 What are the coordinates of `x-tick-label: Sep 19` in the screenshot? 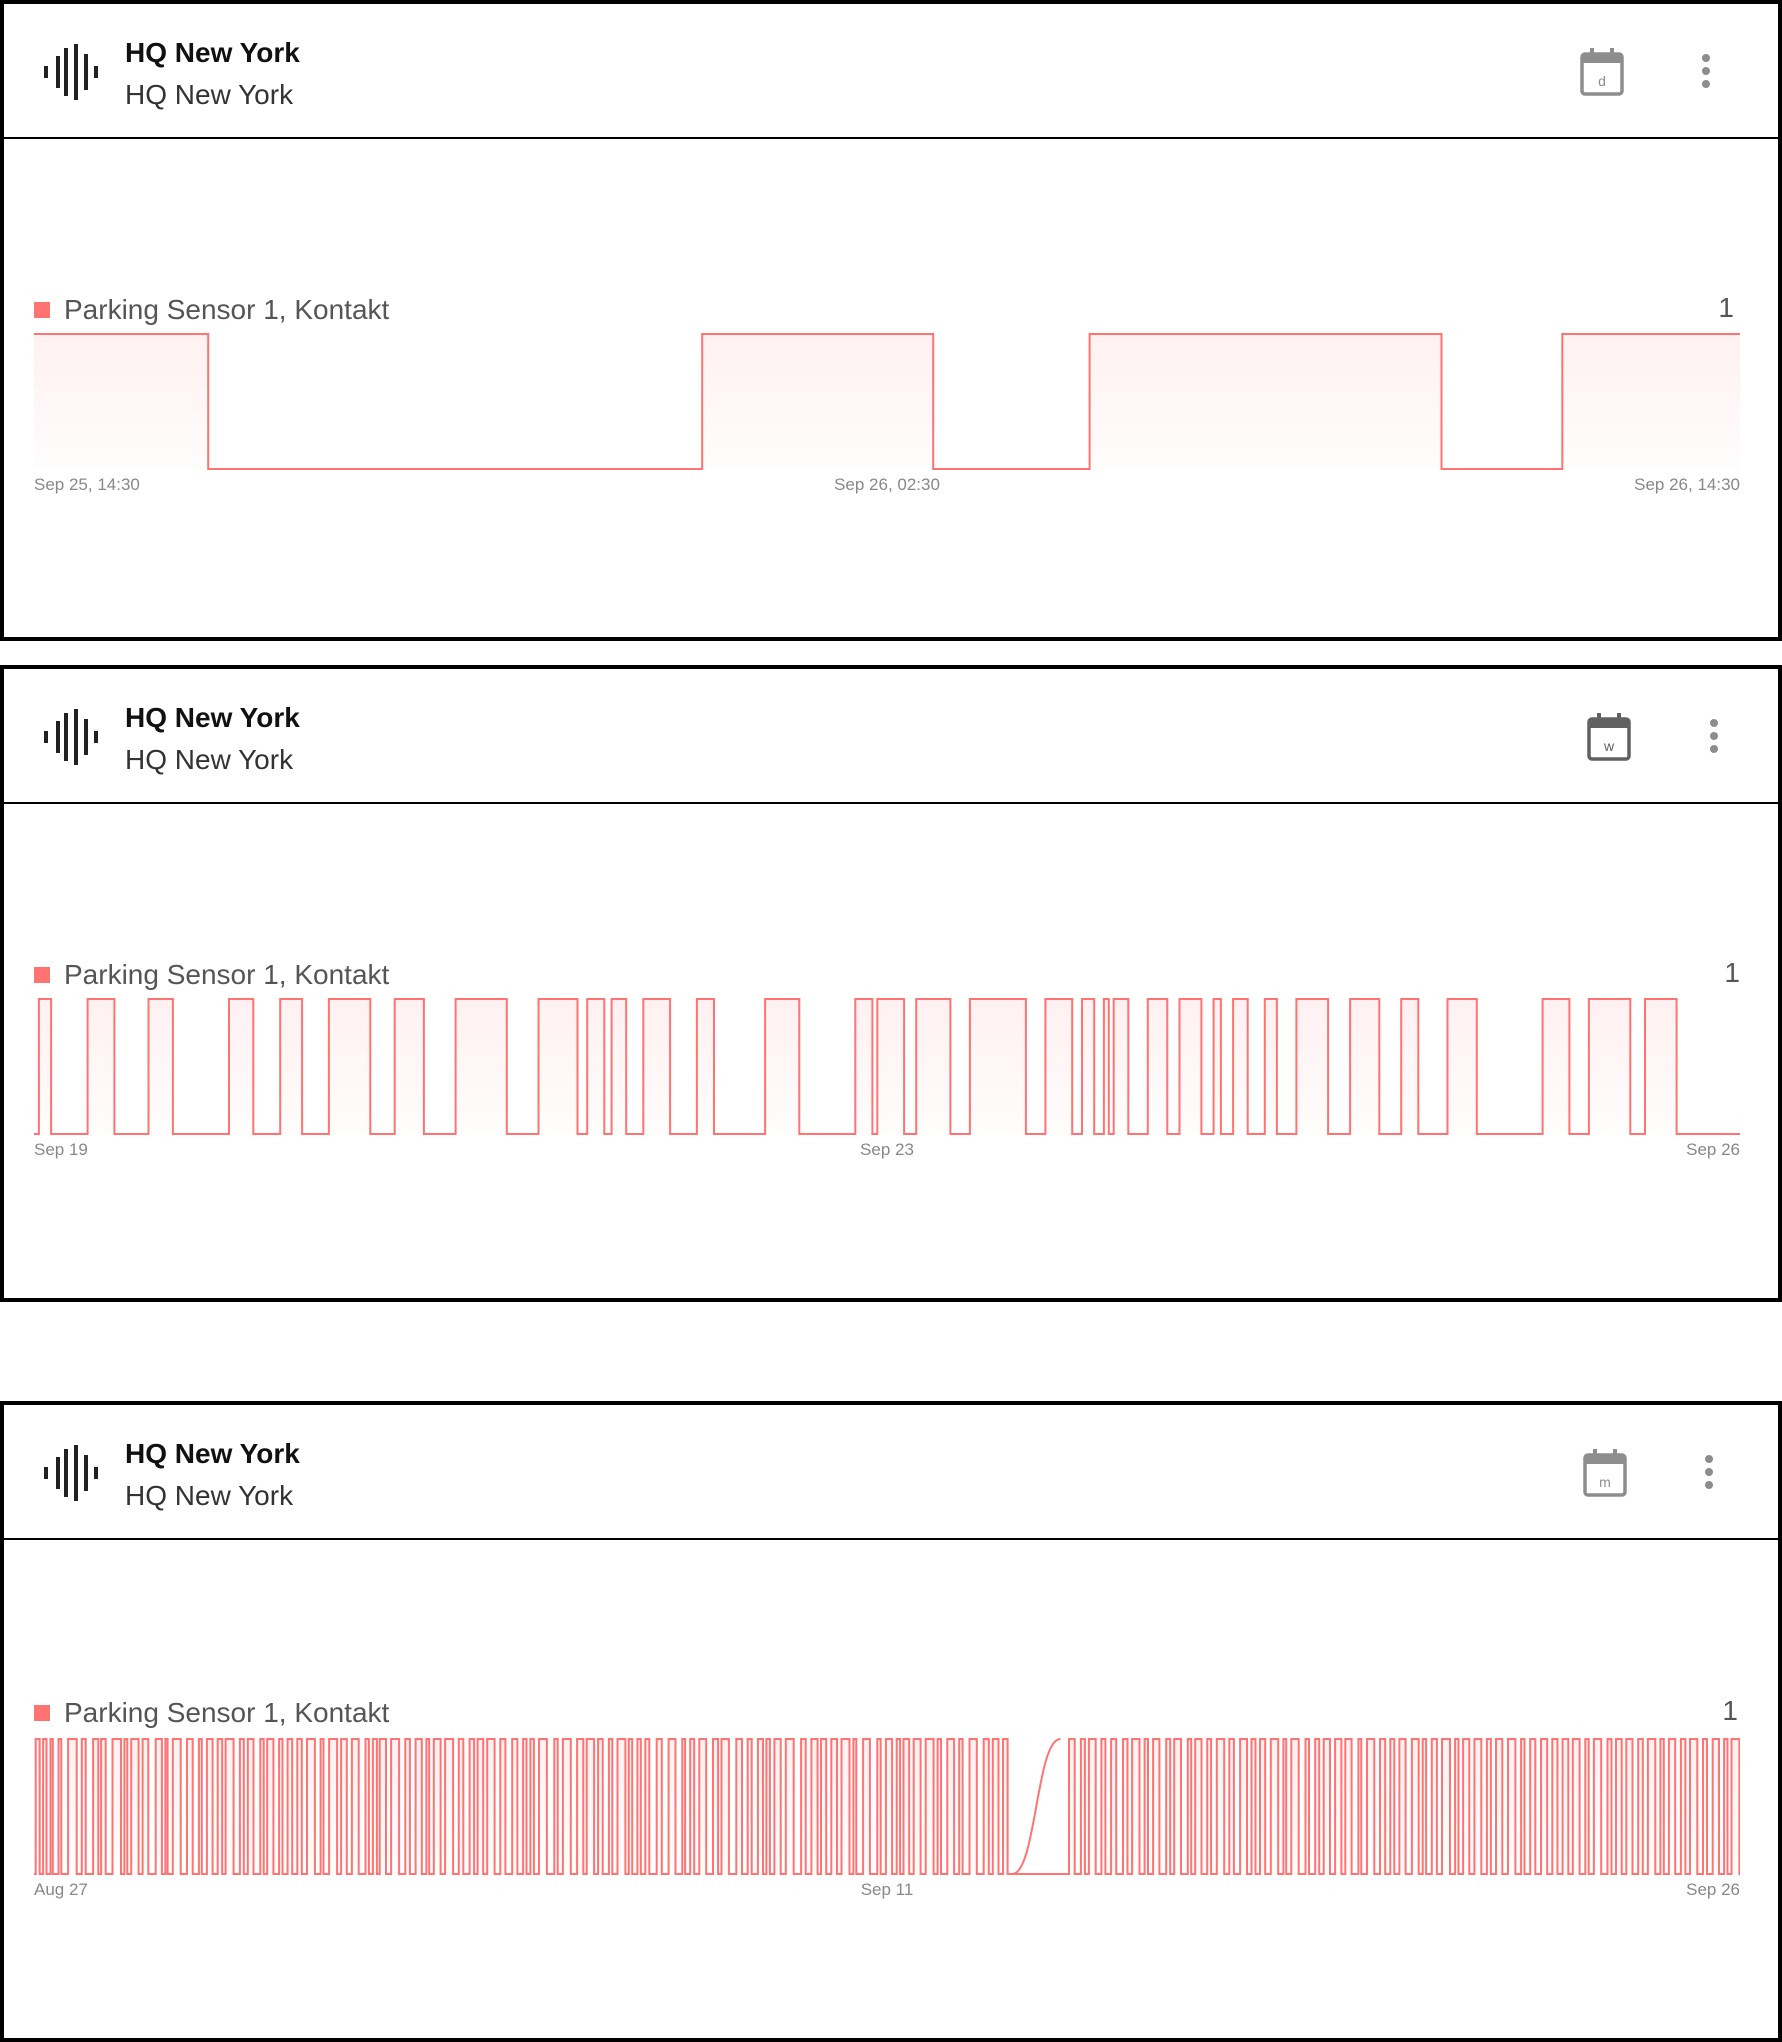 It's located at (61, 1149).